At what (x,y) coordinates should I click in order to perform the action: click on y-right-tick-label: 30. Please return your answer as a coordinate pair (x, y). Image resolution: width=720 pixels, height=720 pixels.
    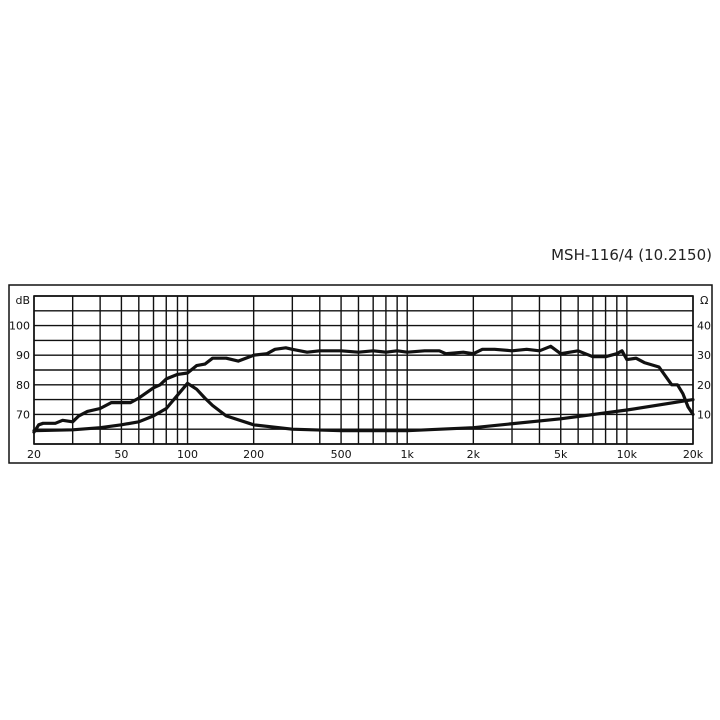
    Looking at the image, I should click on (704, 355).